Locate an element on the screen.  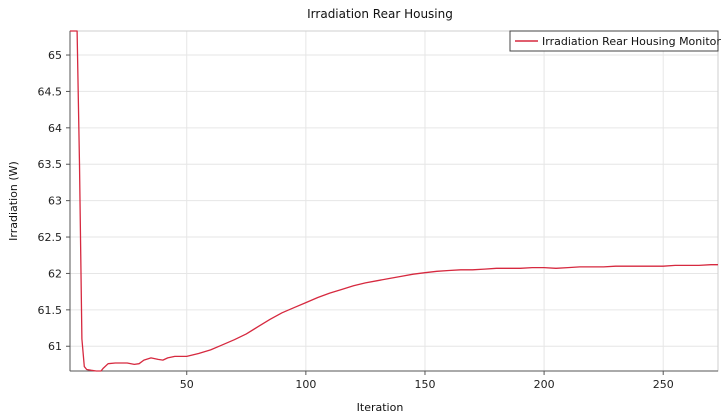
y-tick-labels: 61 61.5 62 62.5 63 63.5 64 64.5 65 is located at coordinates (54, 201).